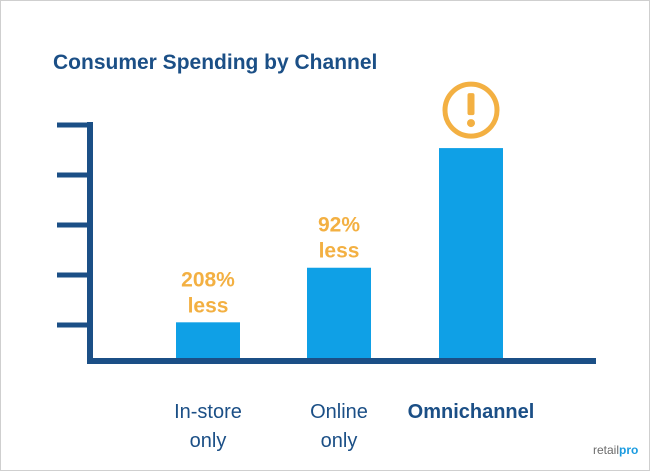  Describe the element at coordinates (215, 62) in the screenshot. I see `chart-title: Consumer Spending by Channel` at that location.